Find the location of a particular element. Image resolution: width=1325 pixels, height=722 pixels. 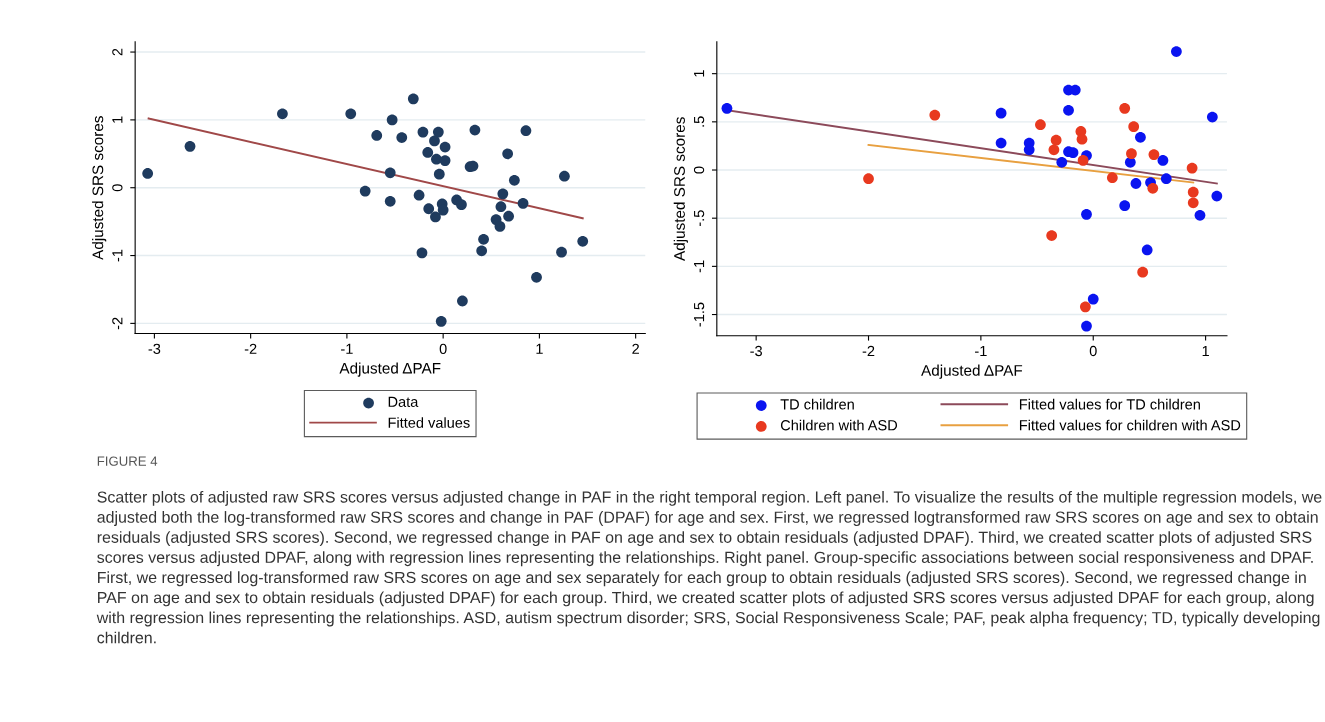

y-tick-label: -1.5 is located at coordinates (699, 314).